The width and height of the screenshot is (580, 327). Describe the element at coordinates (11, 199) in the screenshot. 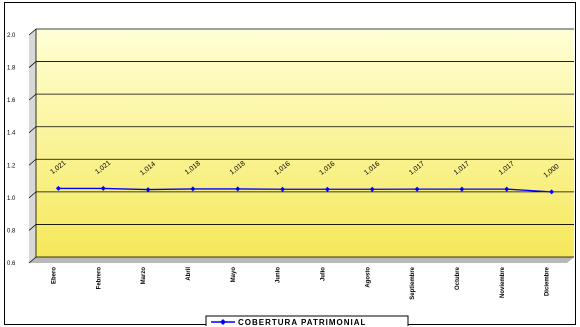

I see `y-tick-label: 1.0` at that location.